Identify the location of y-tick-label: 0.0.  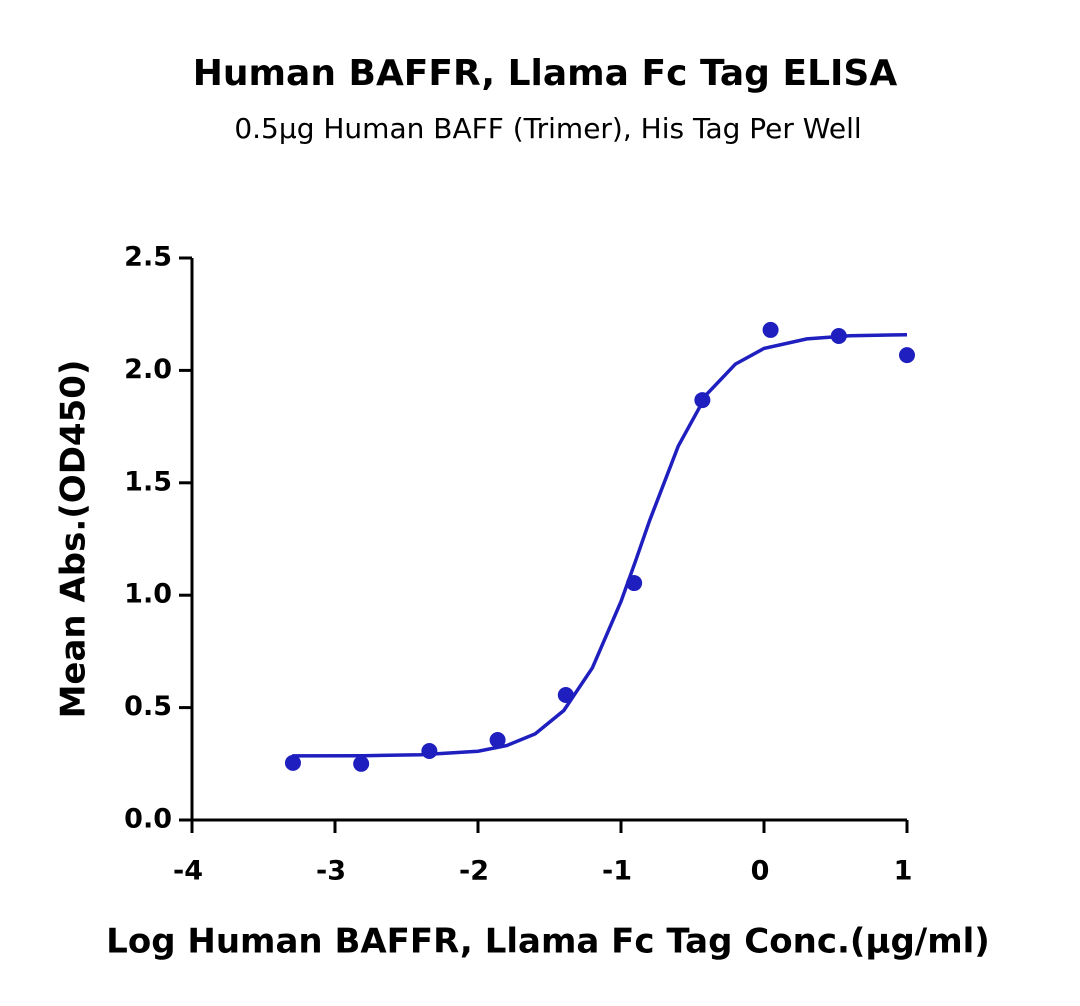
(148, 819).